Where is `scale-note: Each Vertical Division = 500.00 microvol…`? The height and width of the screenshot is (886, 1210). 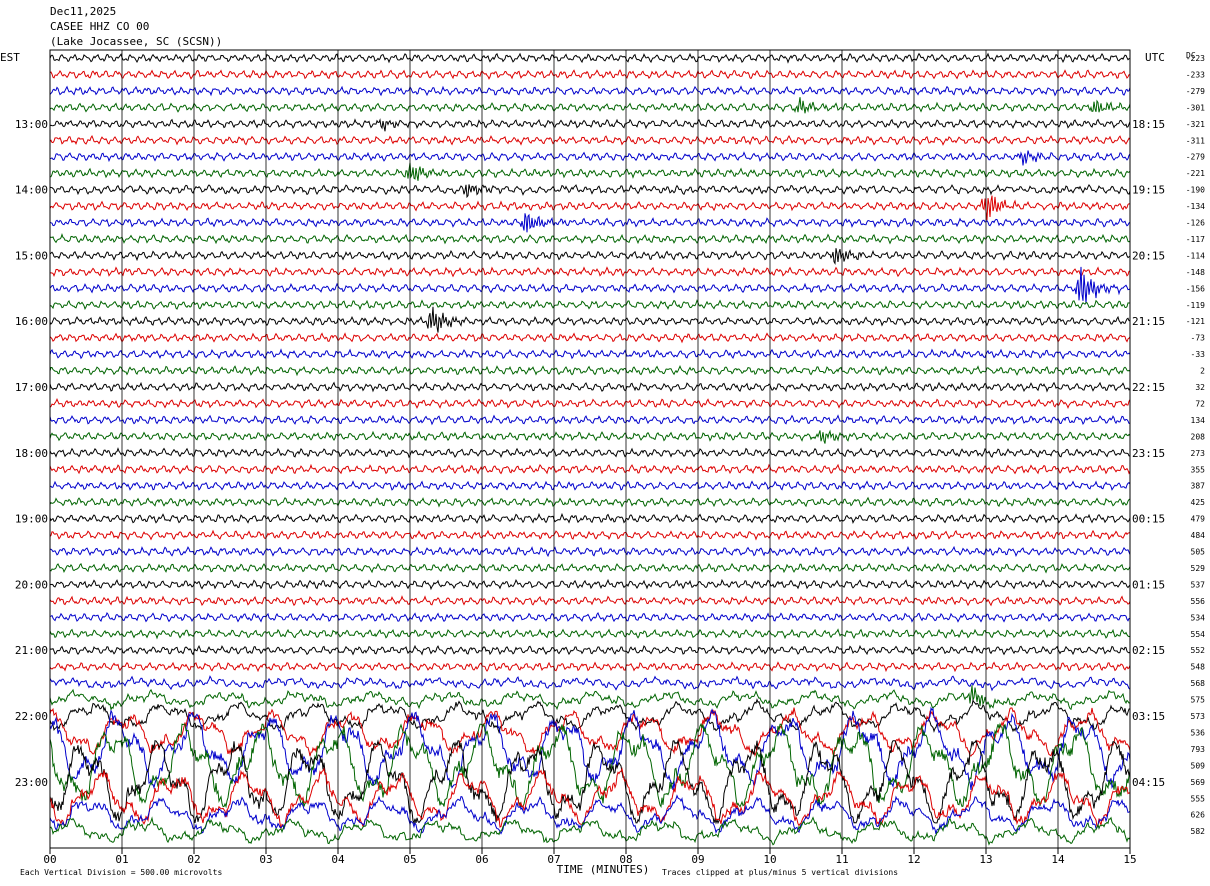 scale-note: Each Vertical Division = 500.00 microvol… is located at coordinates (121, 872).